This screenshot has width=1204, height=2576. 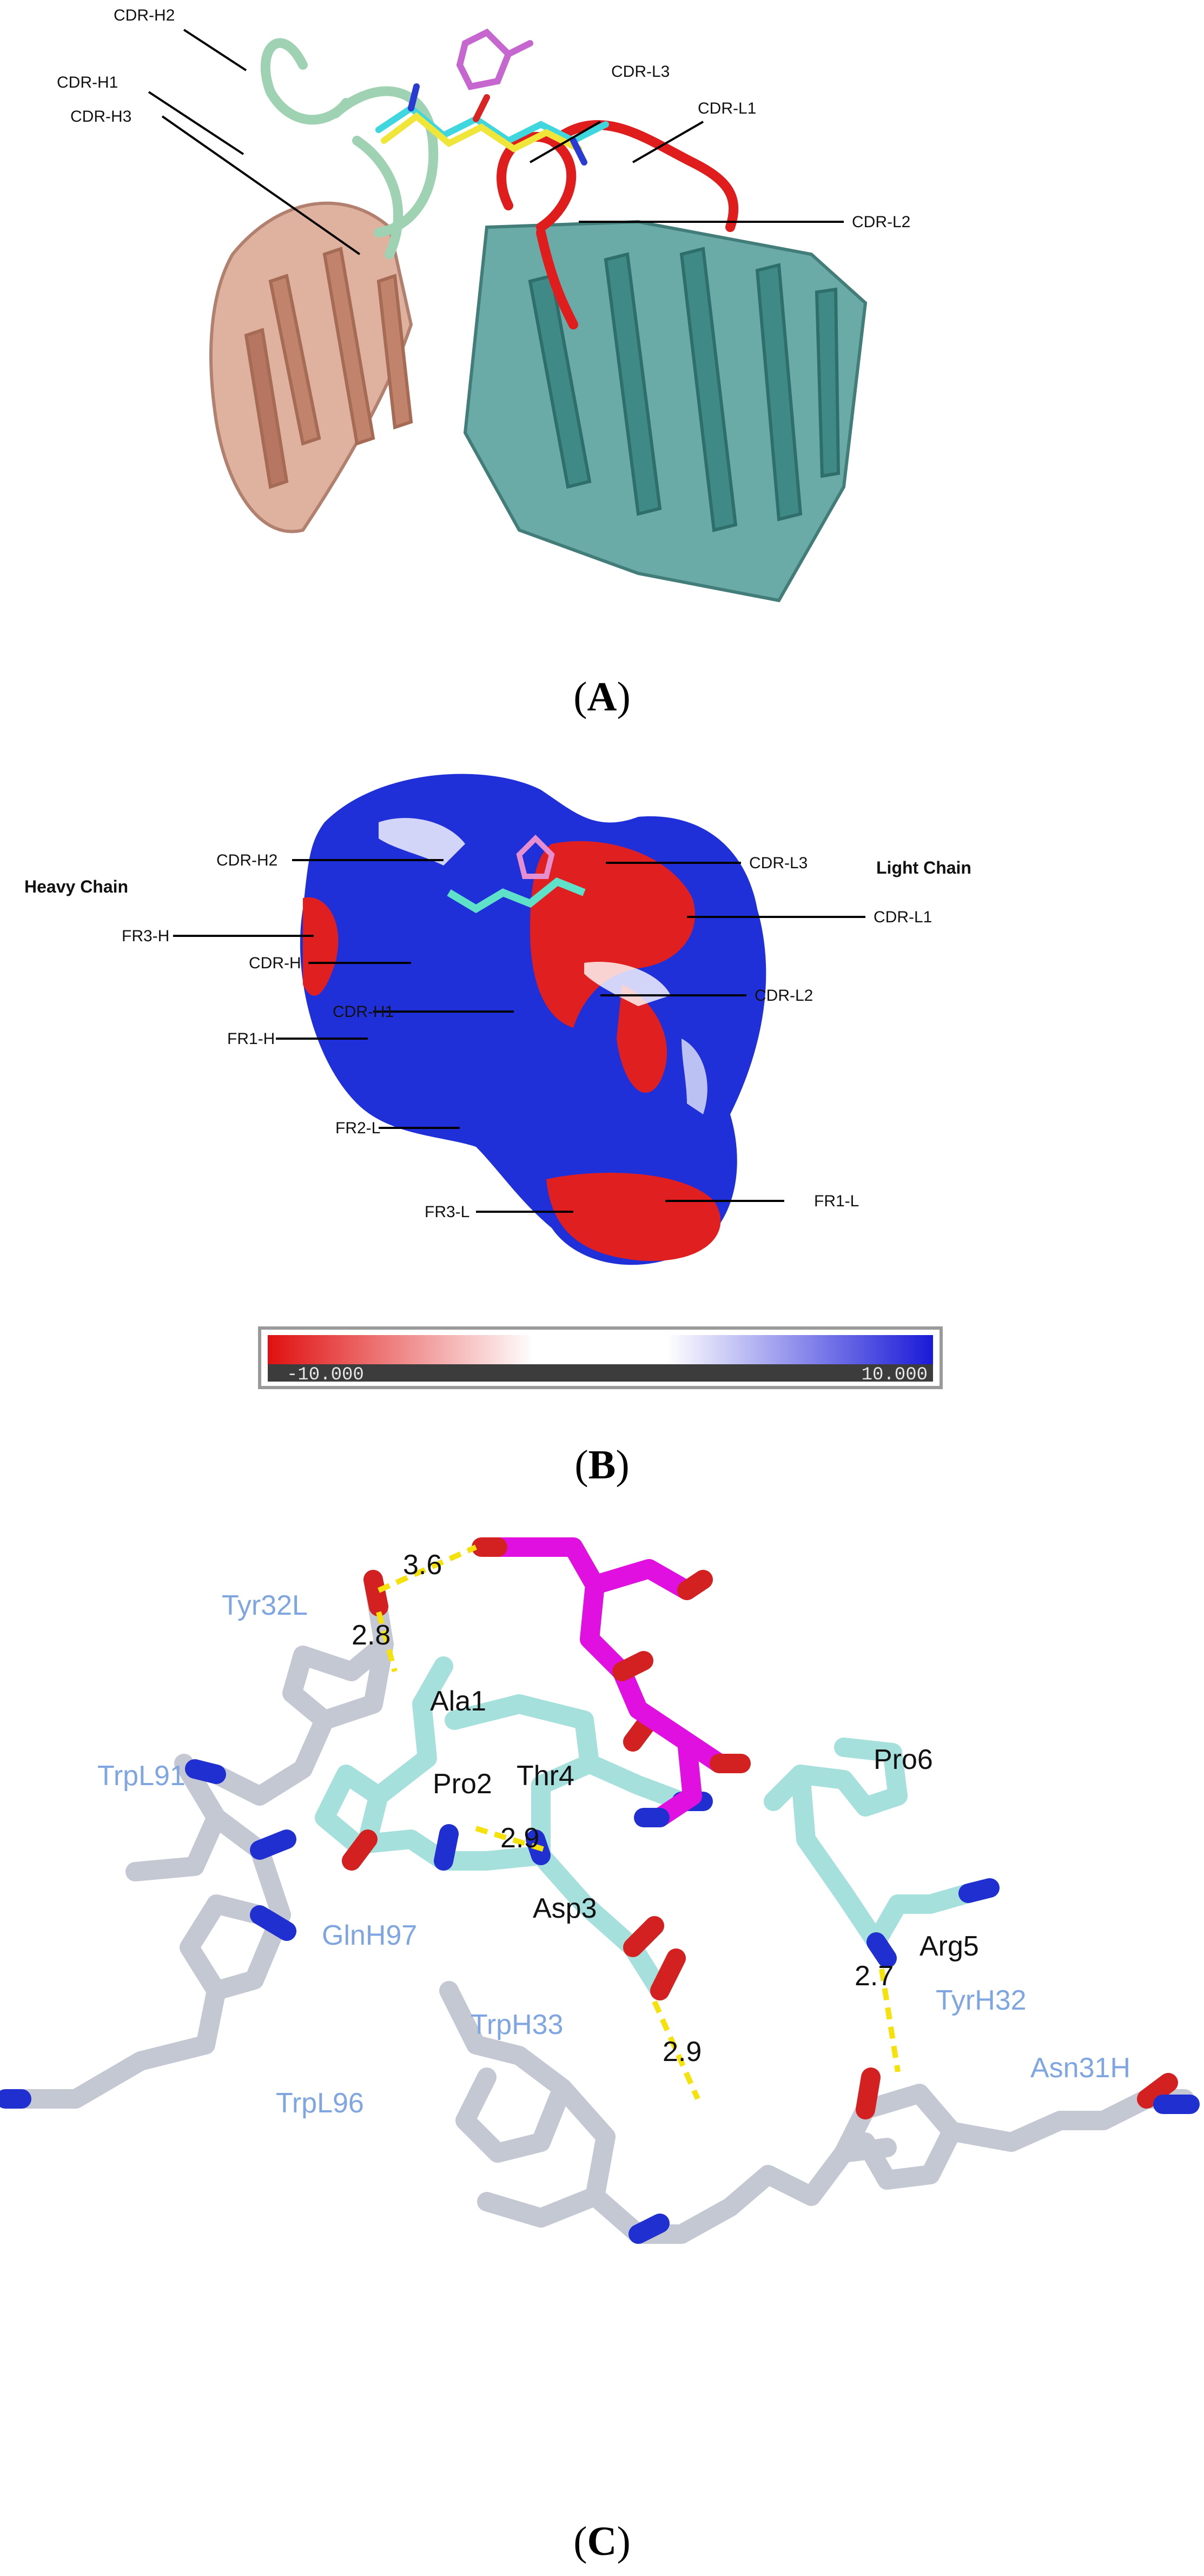 I want to click on label-cdr-h3: CDR-H3, so click(x=100, y=117).